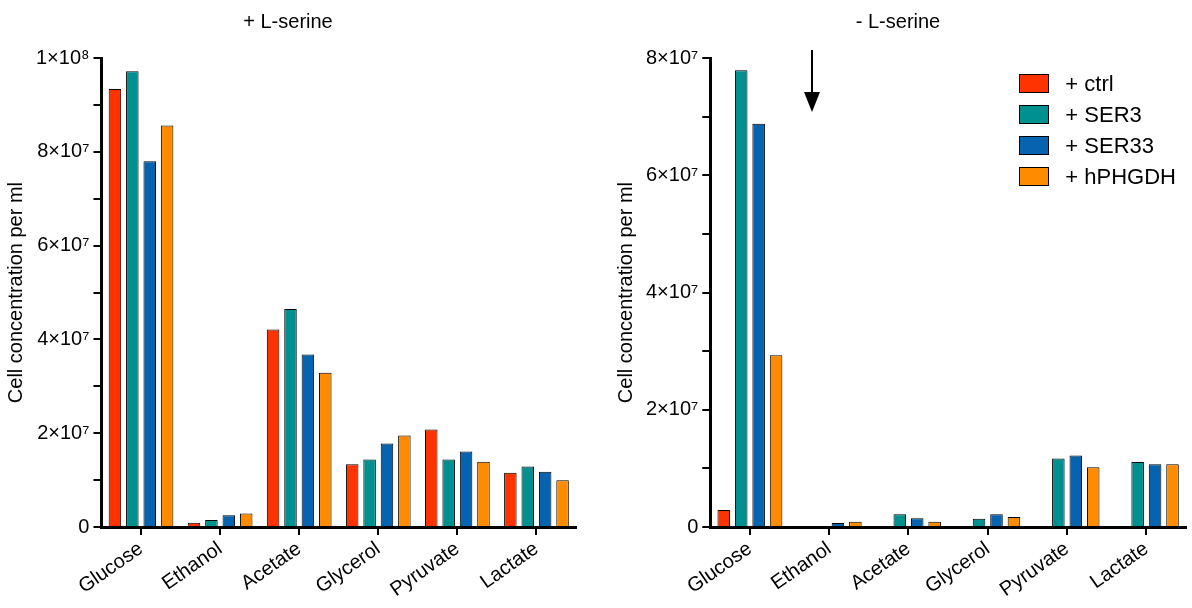  Describe the element at coordinates (1103, 114) in the screenshot. I see `legend-label: + SER3` at that location.